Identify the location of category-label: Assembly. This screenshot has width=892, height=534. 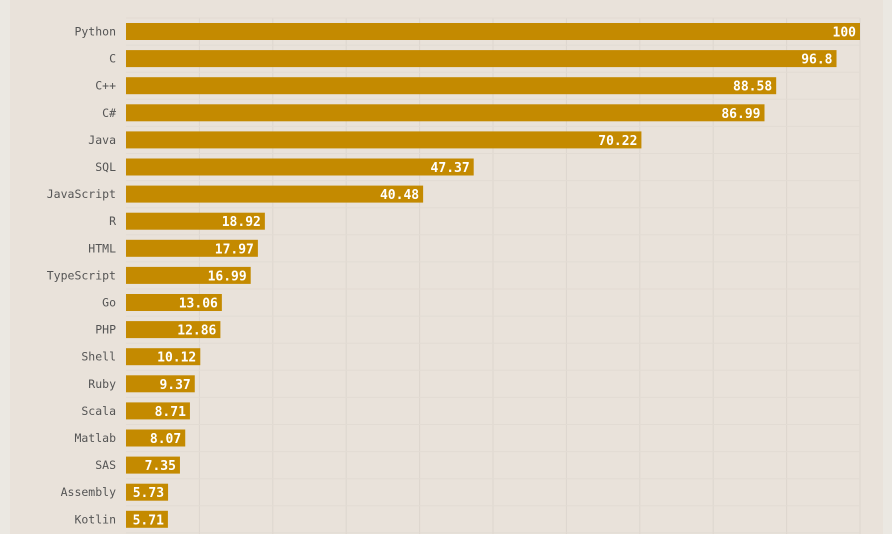
(88, 492).